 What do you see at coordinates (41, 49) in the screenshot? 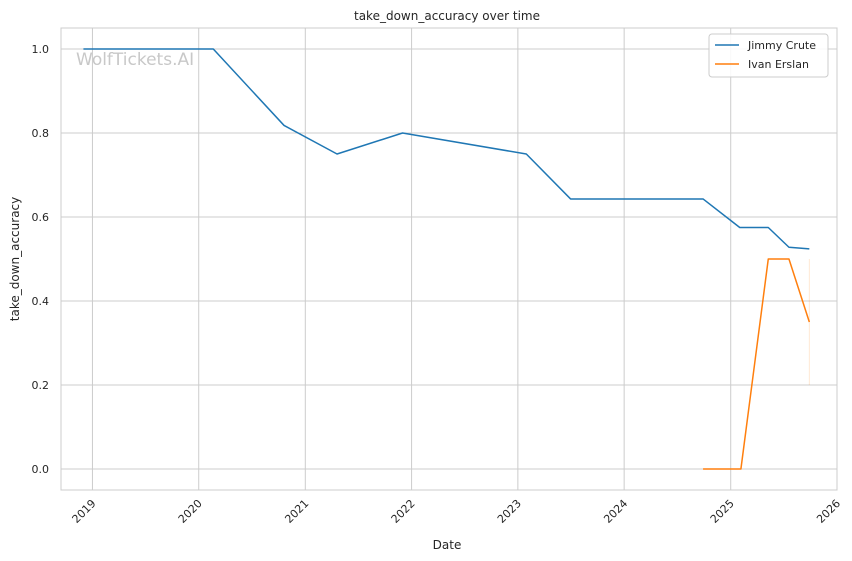
I see `y-tick-label: 1.0` at bounding box center [41, 49].